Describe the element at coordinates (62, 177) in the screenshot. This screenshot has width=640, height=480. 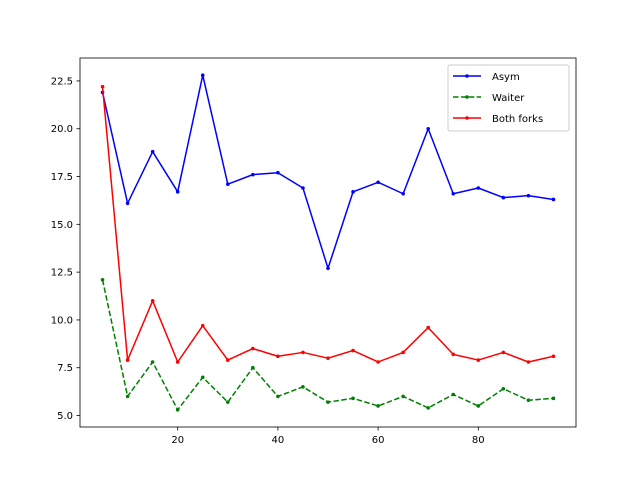
I see `y-tick-label: 17.5` at that location.